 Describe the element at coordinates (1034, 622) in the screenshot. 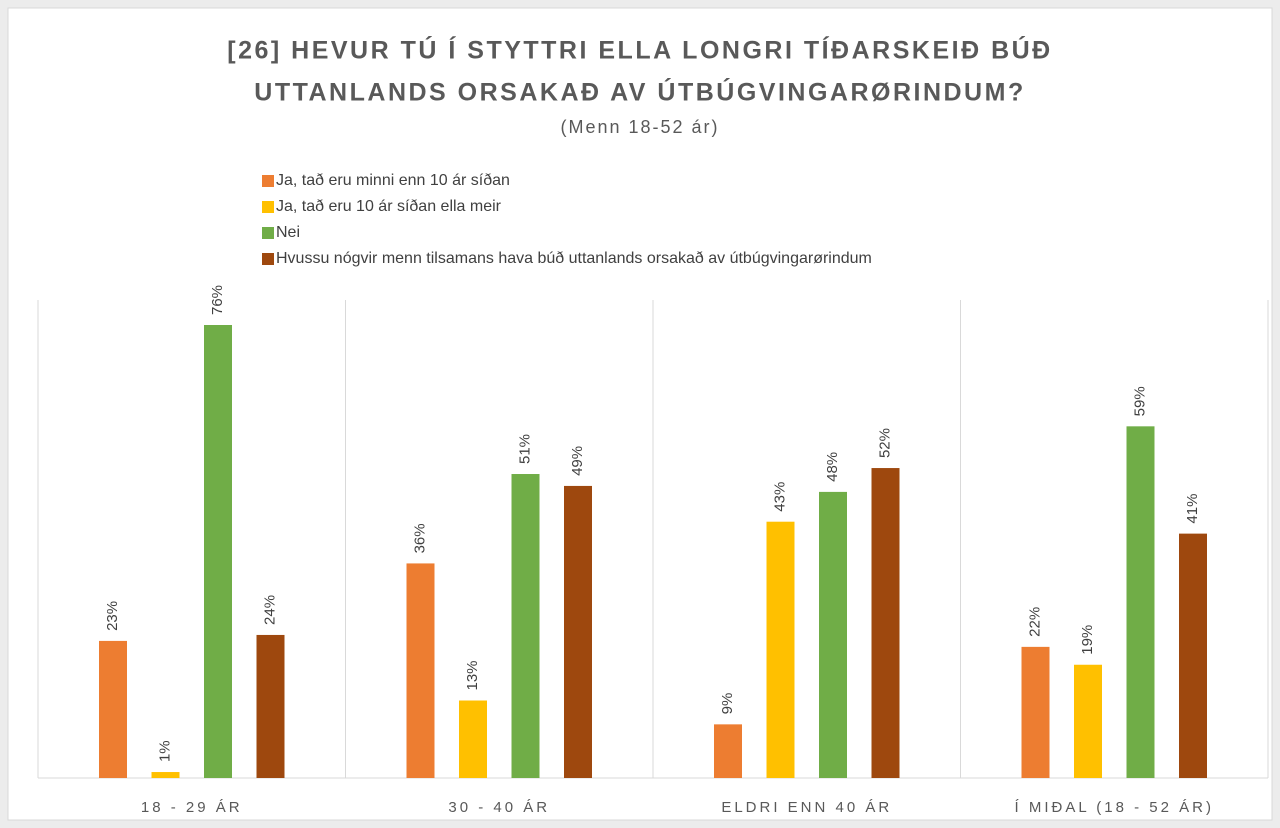

I see `data-label: 22%` at that location.